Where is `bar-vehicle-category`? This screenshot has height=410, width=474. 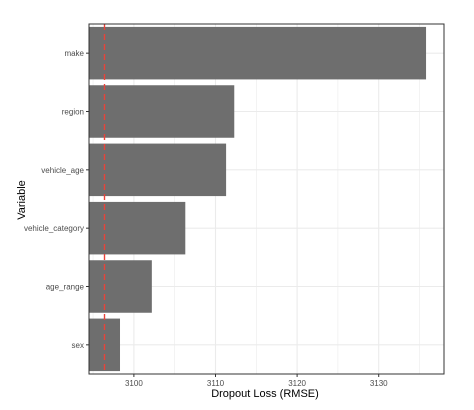 bar-vehicle-category is located at coordinates (137, 228).